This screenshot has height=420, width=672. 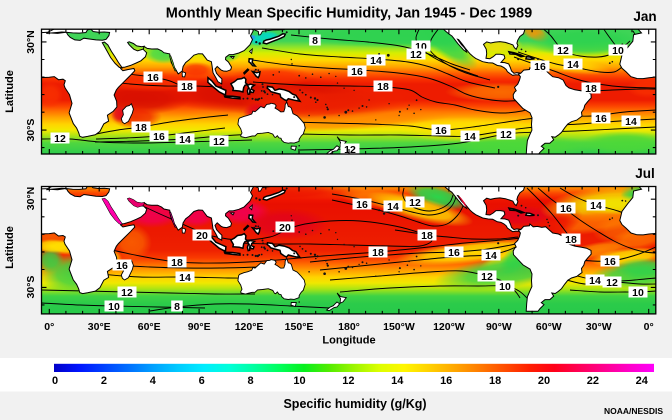 I want to click on svg-text: 0, so click(x=55, y=381).